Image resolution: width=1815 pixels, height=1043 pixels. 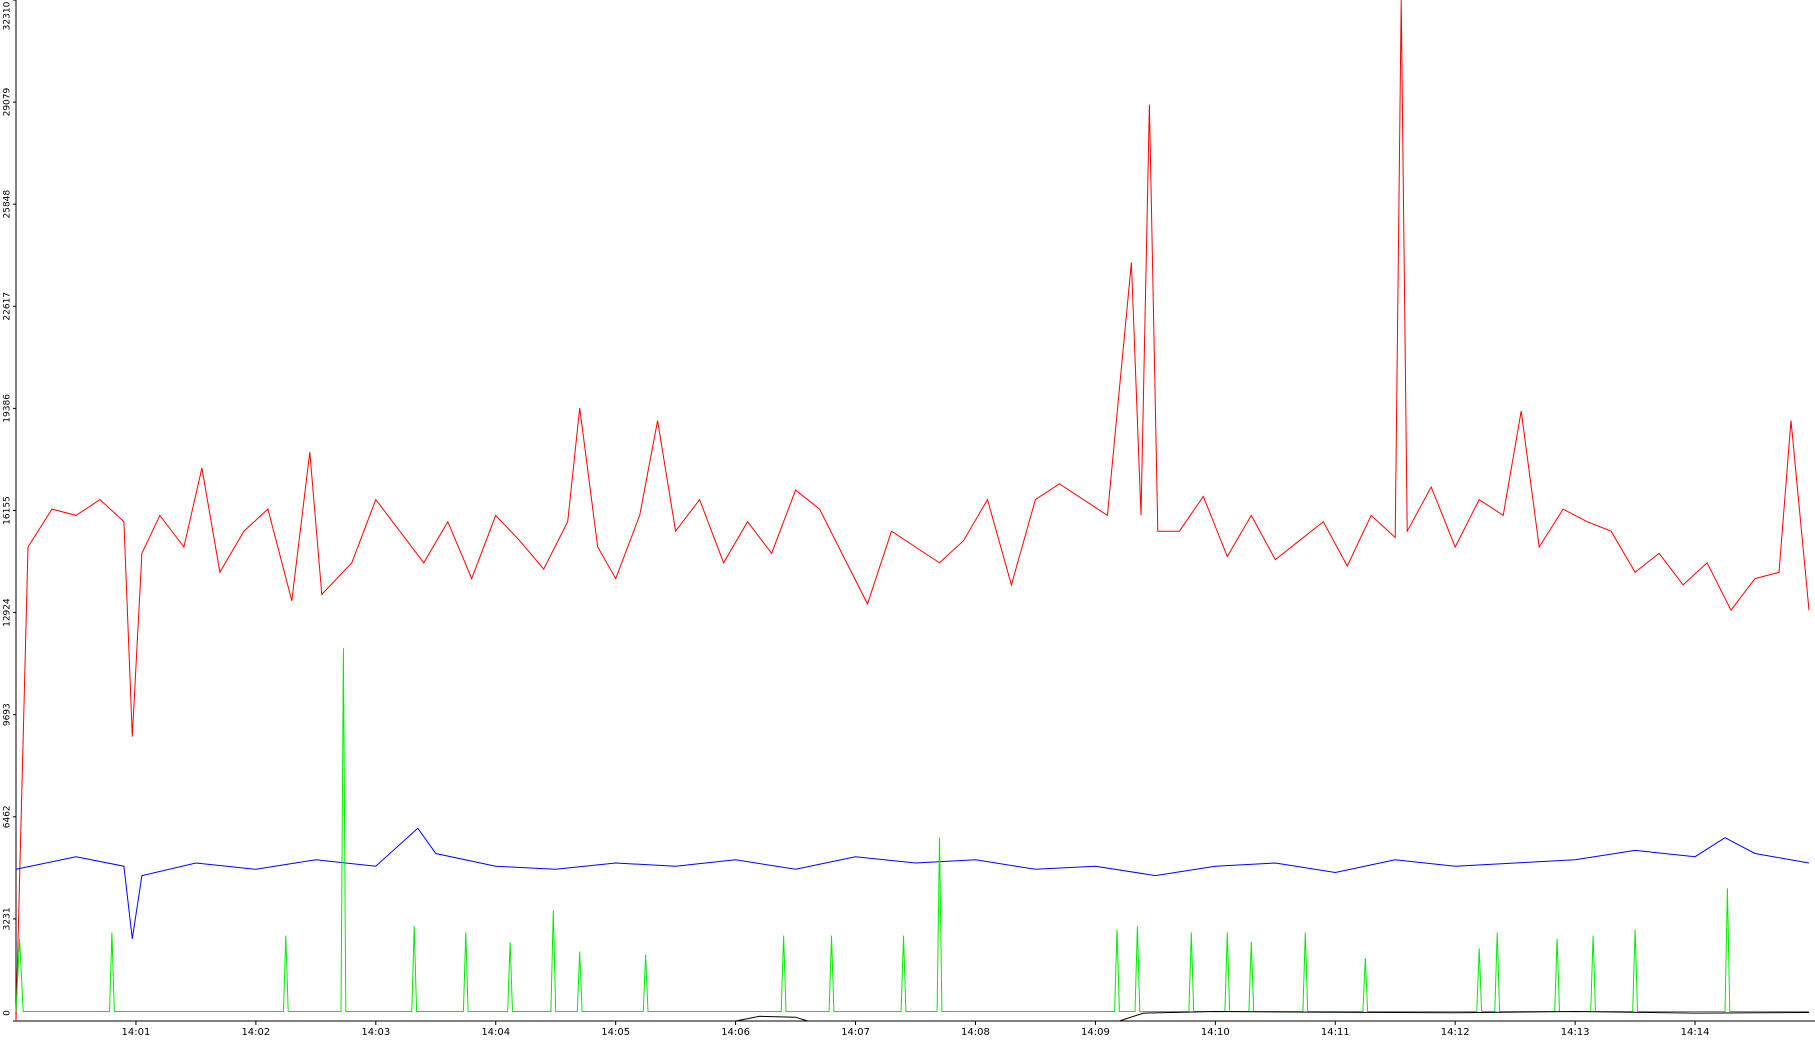 I want to click on x-tick-label: 14:08, so click(x=975, y=1032).